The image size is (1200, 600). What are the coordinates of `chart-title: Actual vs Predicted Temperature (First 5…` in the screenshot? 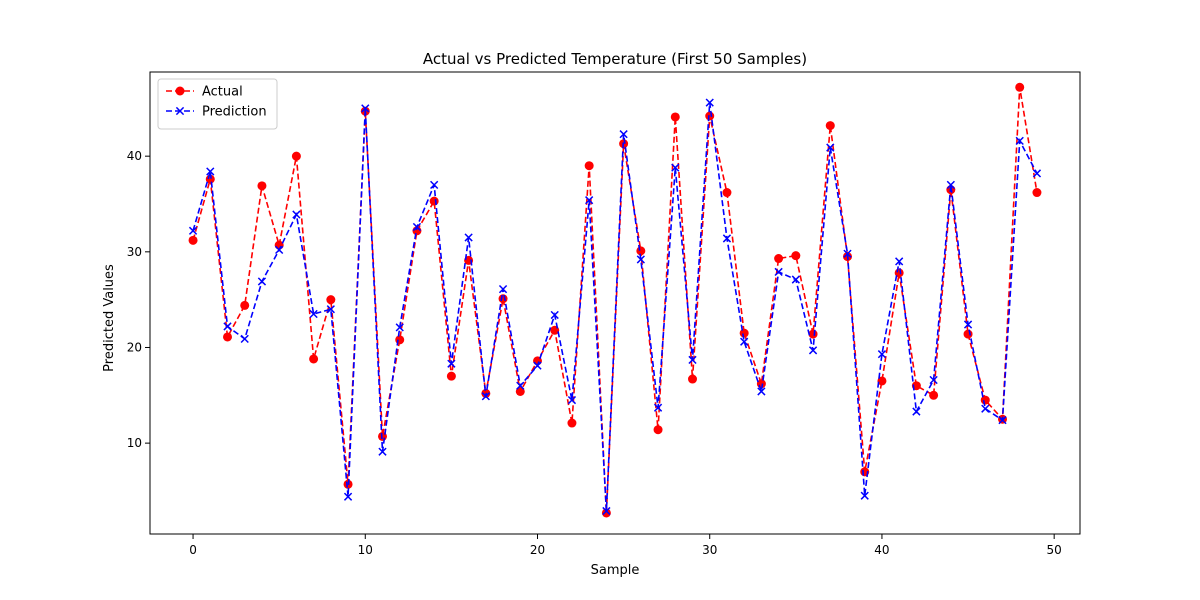 It's located at (615, 59).